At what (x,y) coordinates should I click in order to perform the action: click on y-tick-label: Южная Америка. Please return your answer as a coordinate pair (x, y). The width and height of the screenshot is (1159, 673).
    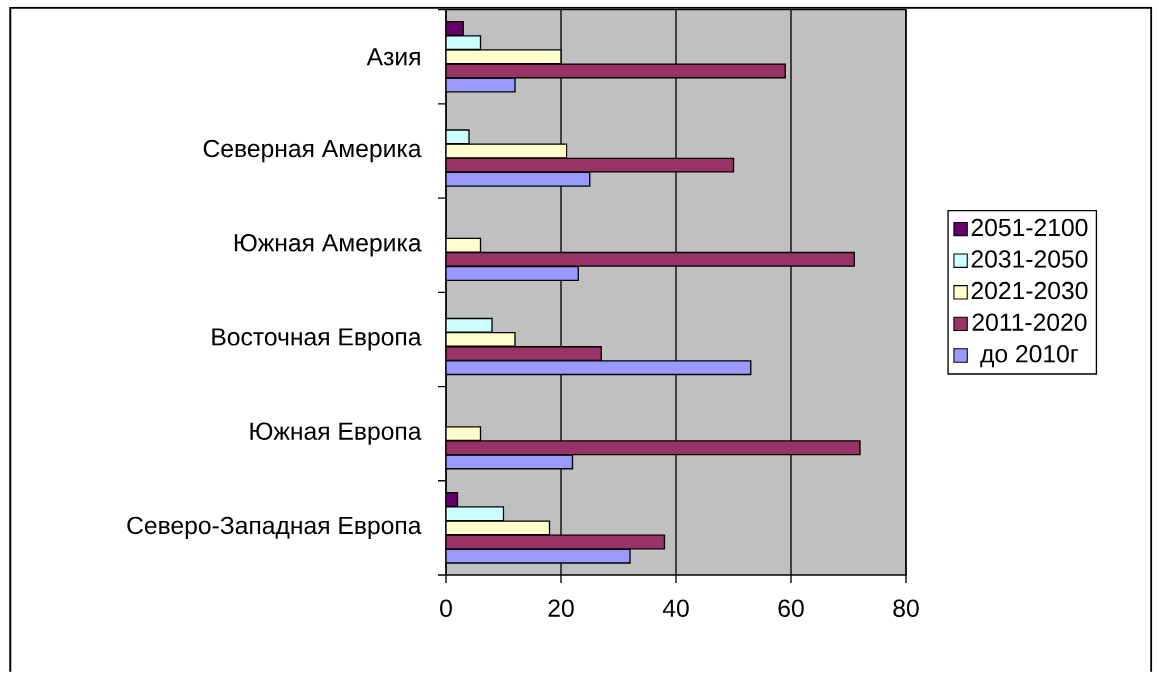
    Looking at the image, I should click on (328, 245).